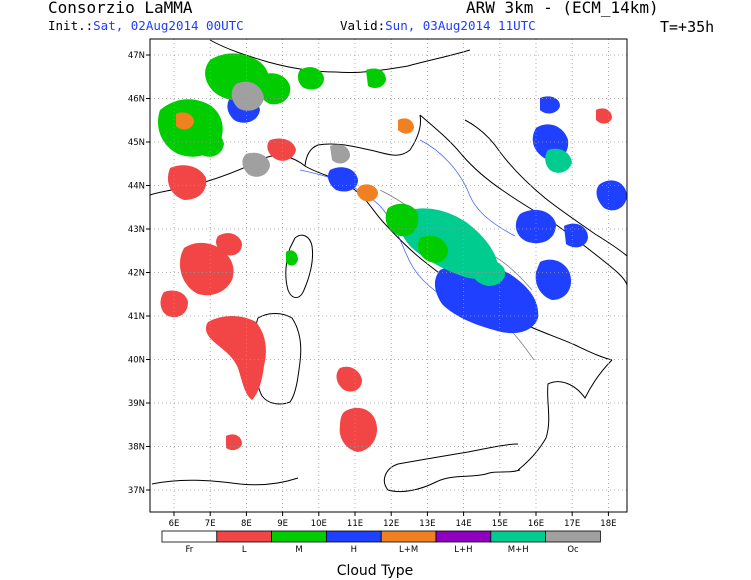  Describe the element at coordinates (136, 491) in the screenshot. I see `lat-tick-label: 37N` at that location.